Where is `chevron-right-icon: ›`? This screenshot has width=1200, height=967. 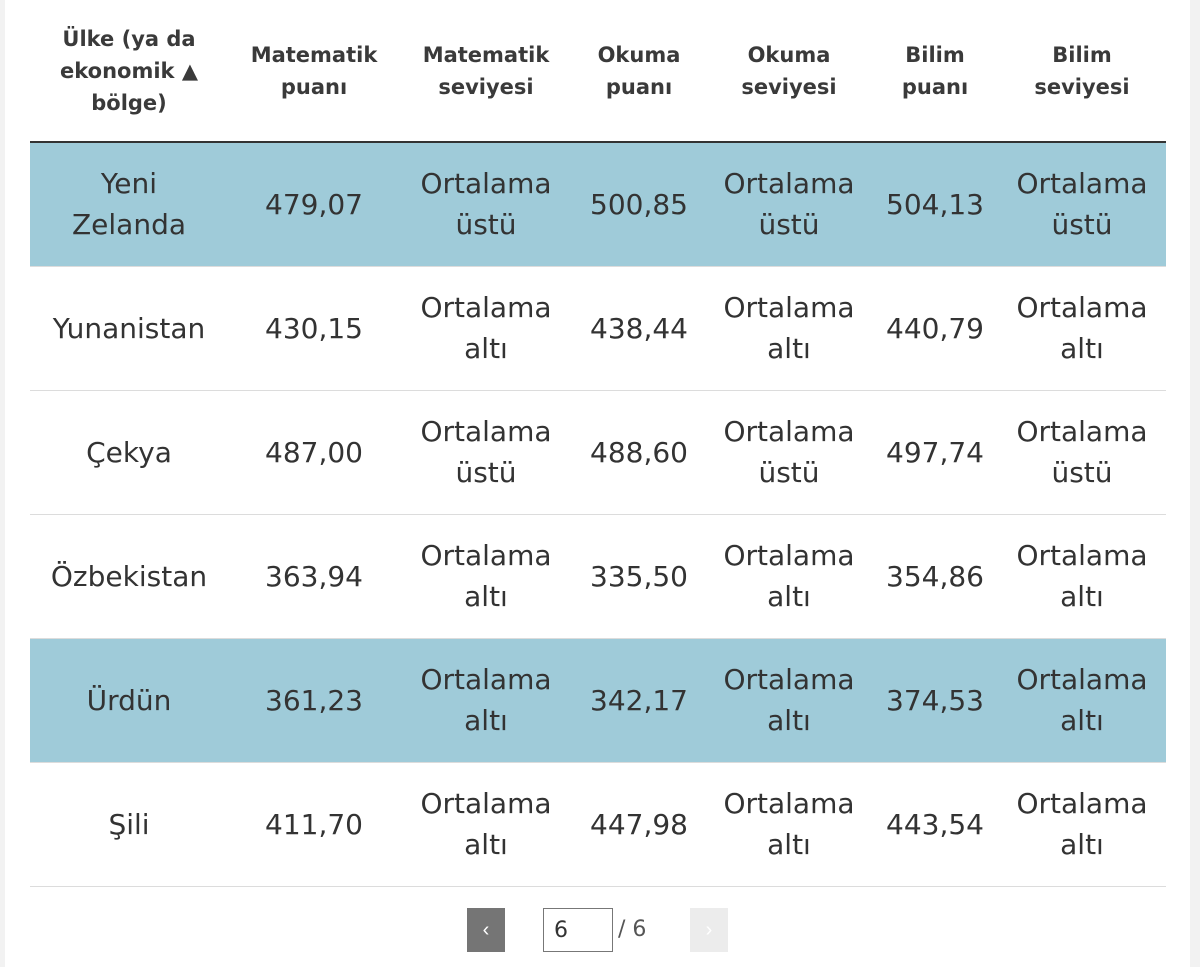
chevron-right-icon: › is located at coordinates (709, 930).